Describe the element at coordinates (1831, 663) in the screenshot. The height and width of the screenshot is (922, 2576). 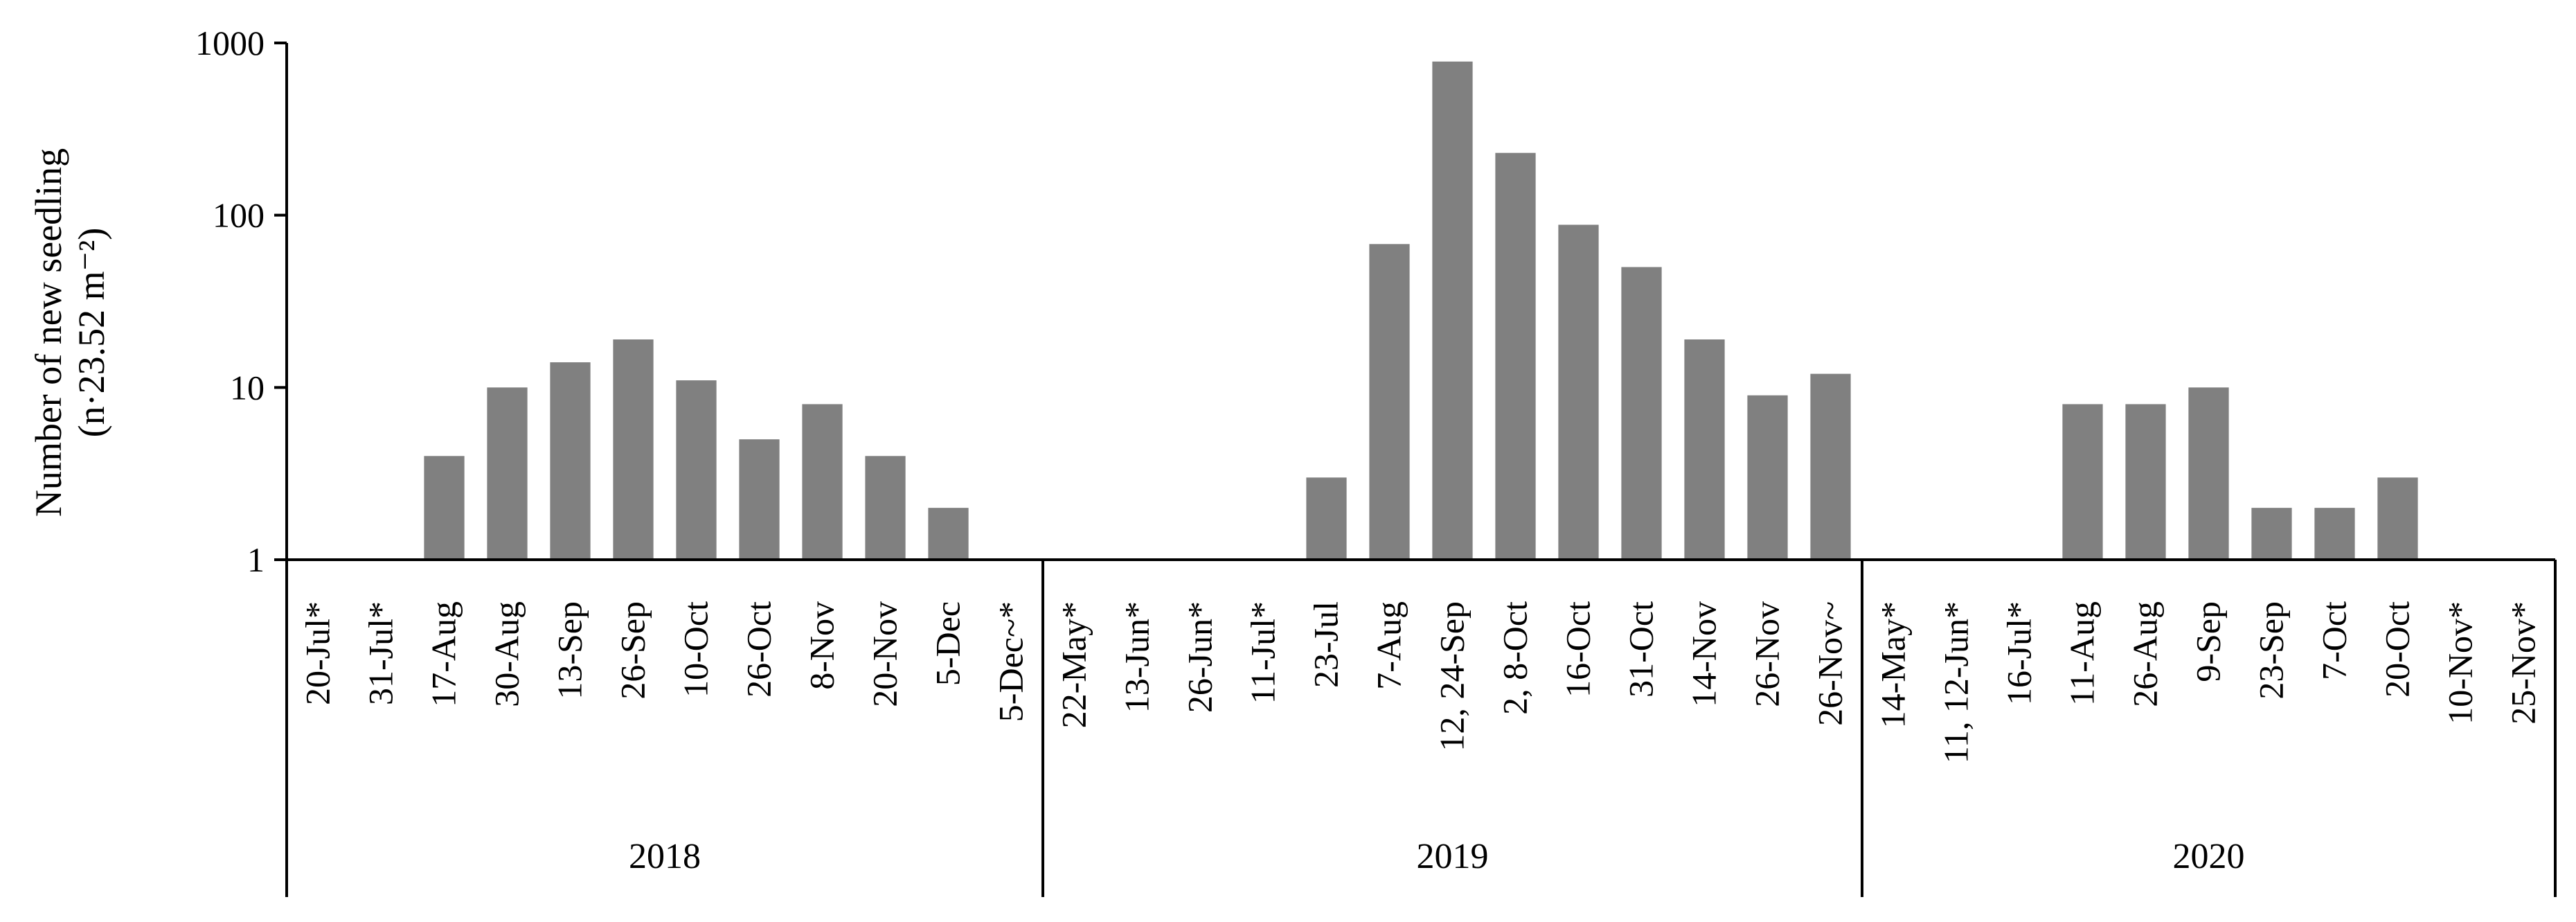
I see `x-tick-label: 26-Nov~` at that location.